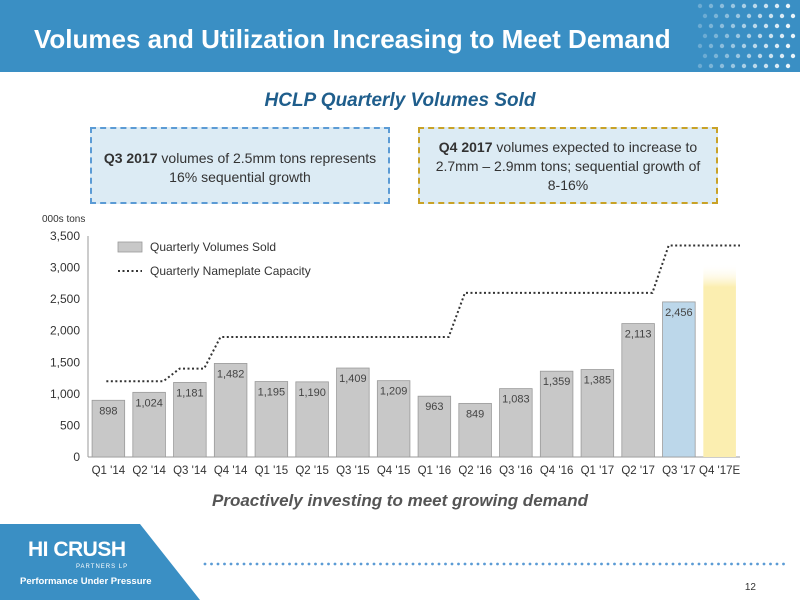 This screenshot has width=800, height=600. Describe the element at coordinates (149, 403) in the screenshot. I see `bar-value-label: 1,024` at that location.